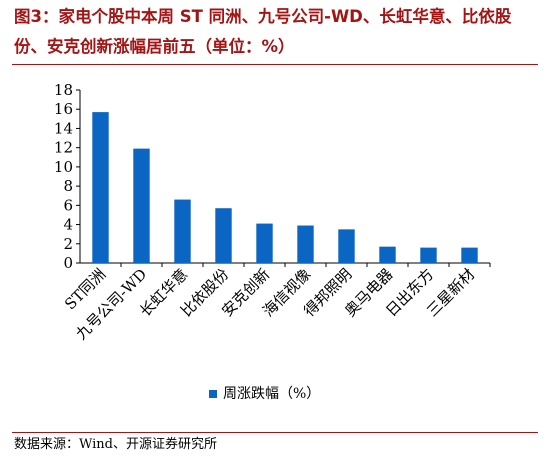 The height and width of the screenshot is (459, 550). I want to click on legend-label: 周涨跌幅（%）, so click(271, 394).